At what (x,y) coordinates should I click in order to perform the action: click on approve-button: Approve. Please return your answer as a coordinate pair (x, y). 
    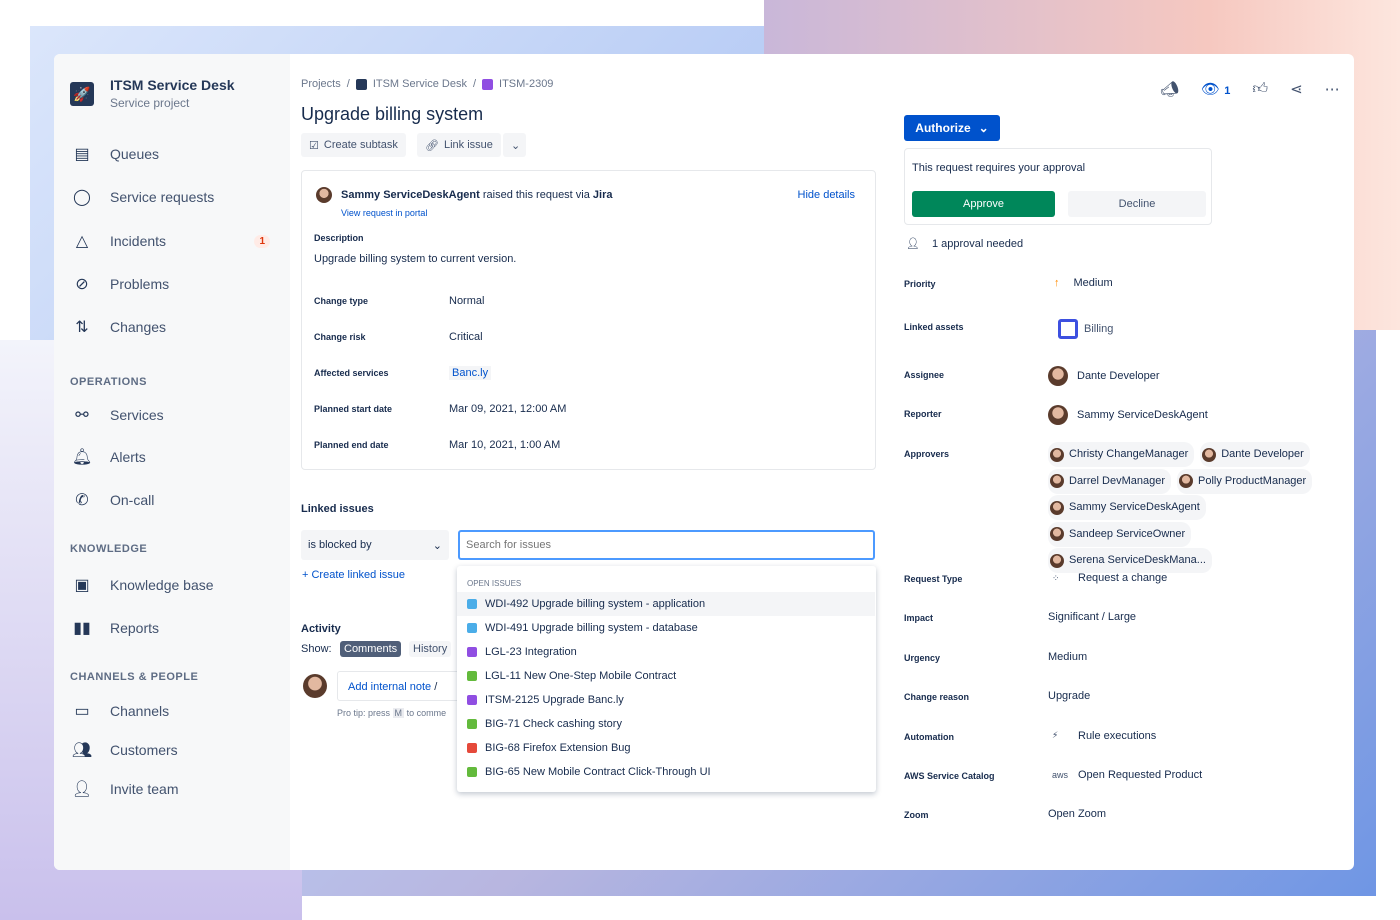
    Looking at the image, I should click on (983, 204).